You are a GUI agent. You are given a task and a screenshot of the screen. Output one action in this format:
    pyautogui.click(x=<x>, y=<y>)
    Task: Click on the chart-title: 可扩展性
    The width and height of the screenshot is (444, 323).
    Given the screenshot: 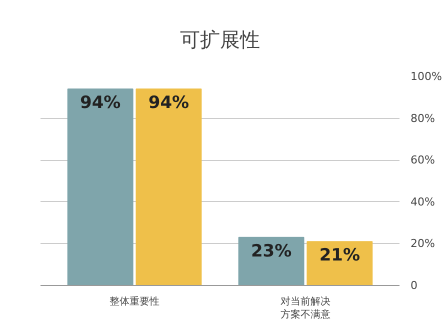 What is the action you would take?
    pyautogui.click(x=220, y=40)
    